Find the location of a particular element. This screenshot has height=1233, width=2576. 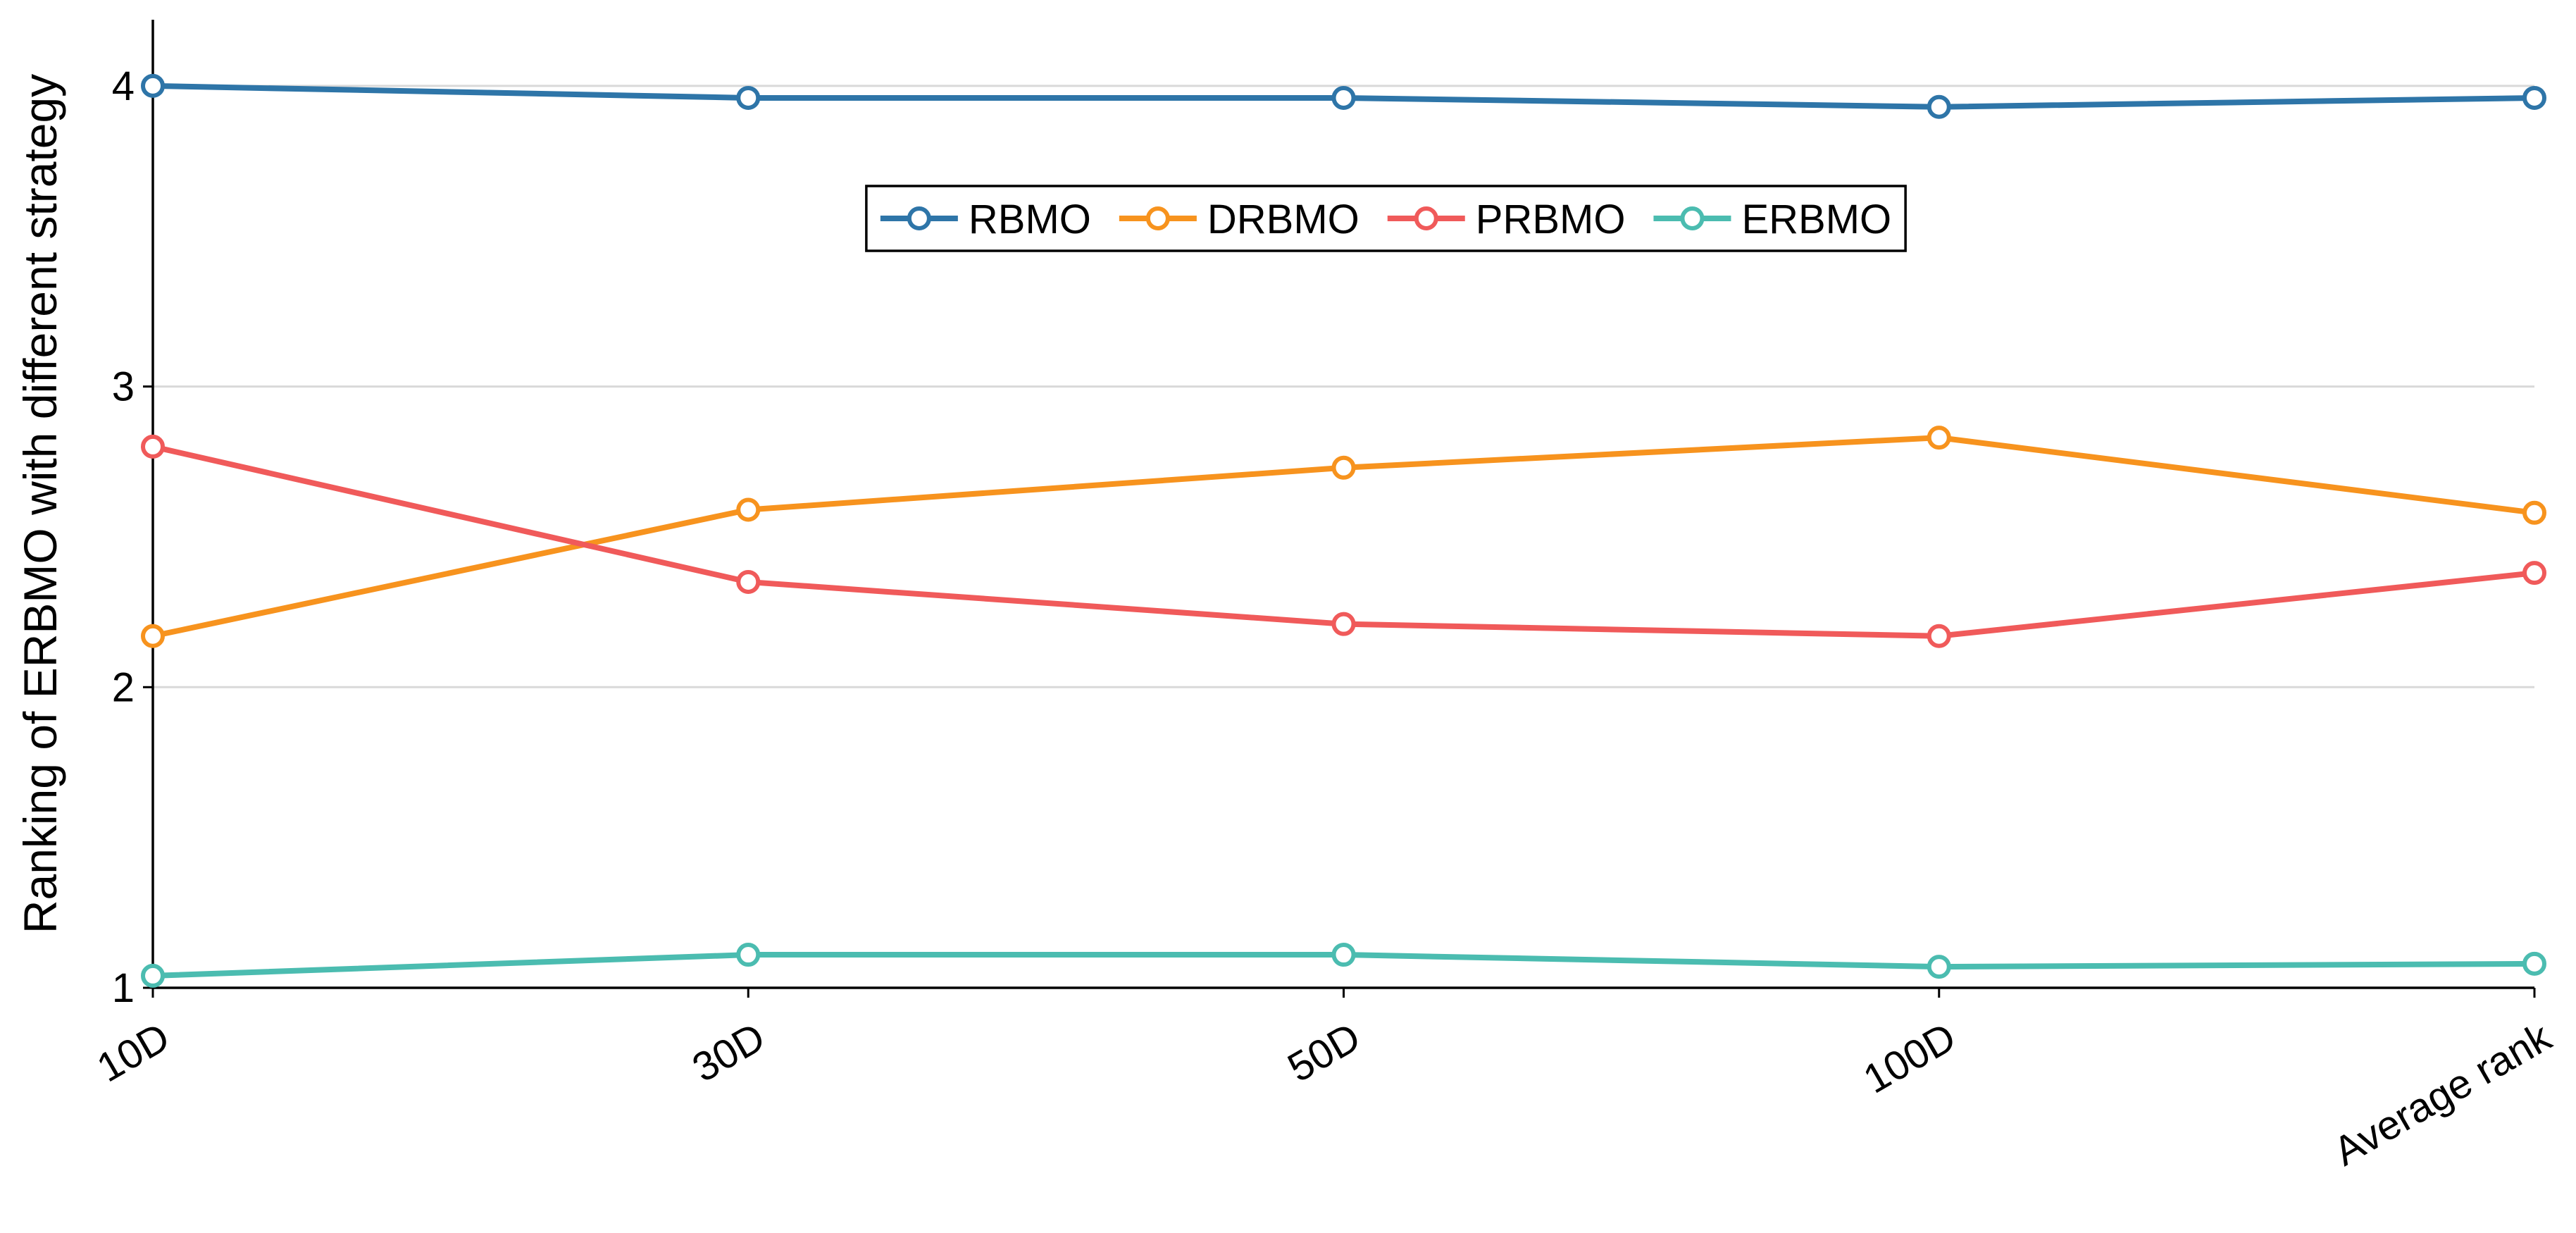

y-tick-label: 3 is located at coordinates (123, 387).